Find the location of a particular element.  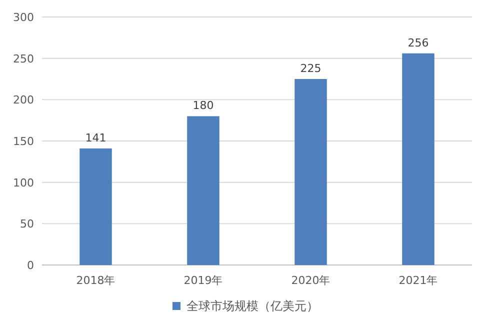

x-tick-label: 2021年 is located at coordinates (418, 280).